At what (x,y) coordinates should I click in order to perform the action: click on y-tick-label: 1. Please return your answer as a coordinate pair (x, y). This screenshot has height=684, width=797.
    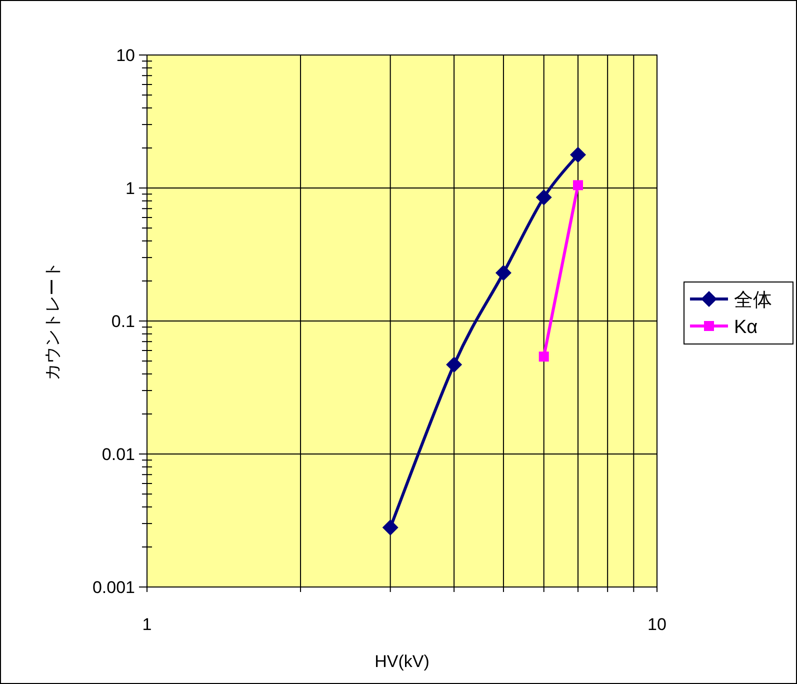
    Looking at the image, I should click on (130, 188).